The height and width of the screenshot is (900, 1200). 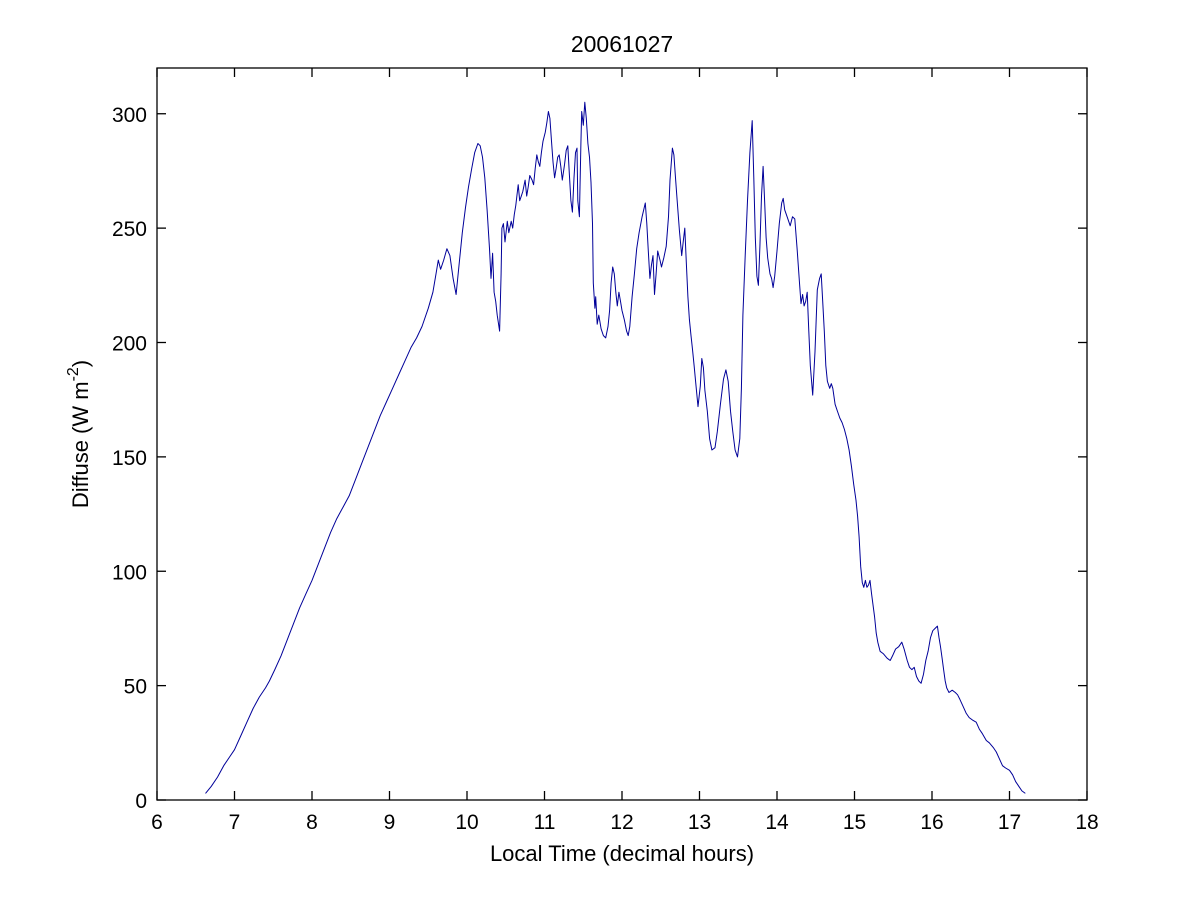 I want to click on x-tick-label: 16, so click(x=931, y=822).